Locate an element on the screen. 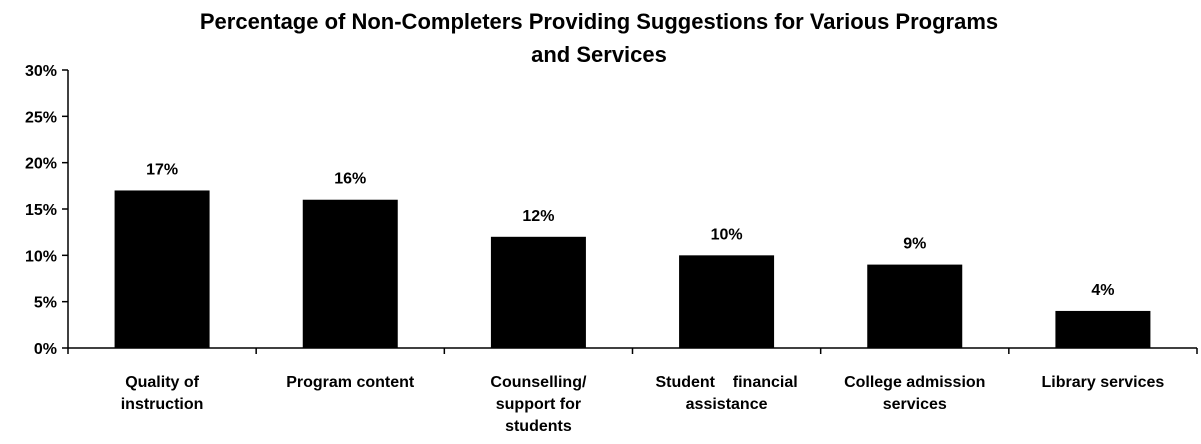 This screenshot has width=1201, height=444. x-category-label: Student financial assistance is located at coordinates (726, 393).